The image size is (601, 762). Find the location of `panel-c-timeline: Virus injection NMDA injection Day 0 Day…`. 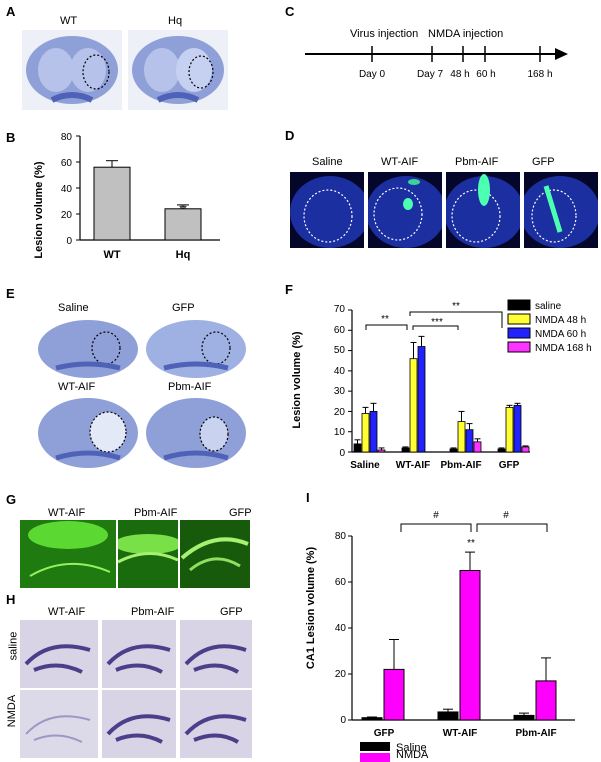

panel-c-timeline: Virus injection NMDA injection Day 0 Day… is located at coordinates (436, 54).